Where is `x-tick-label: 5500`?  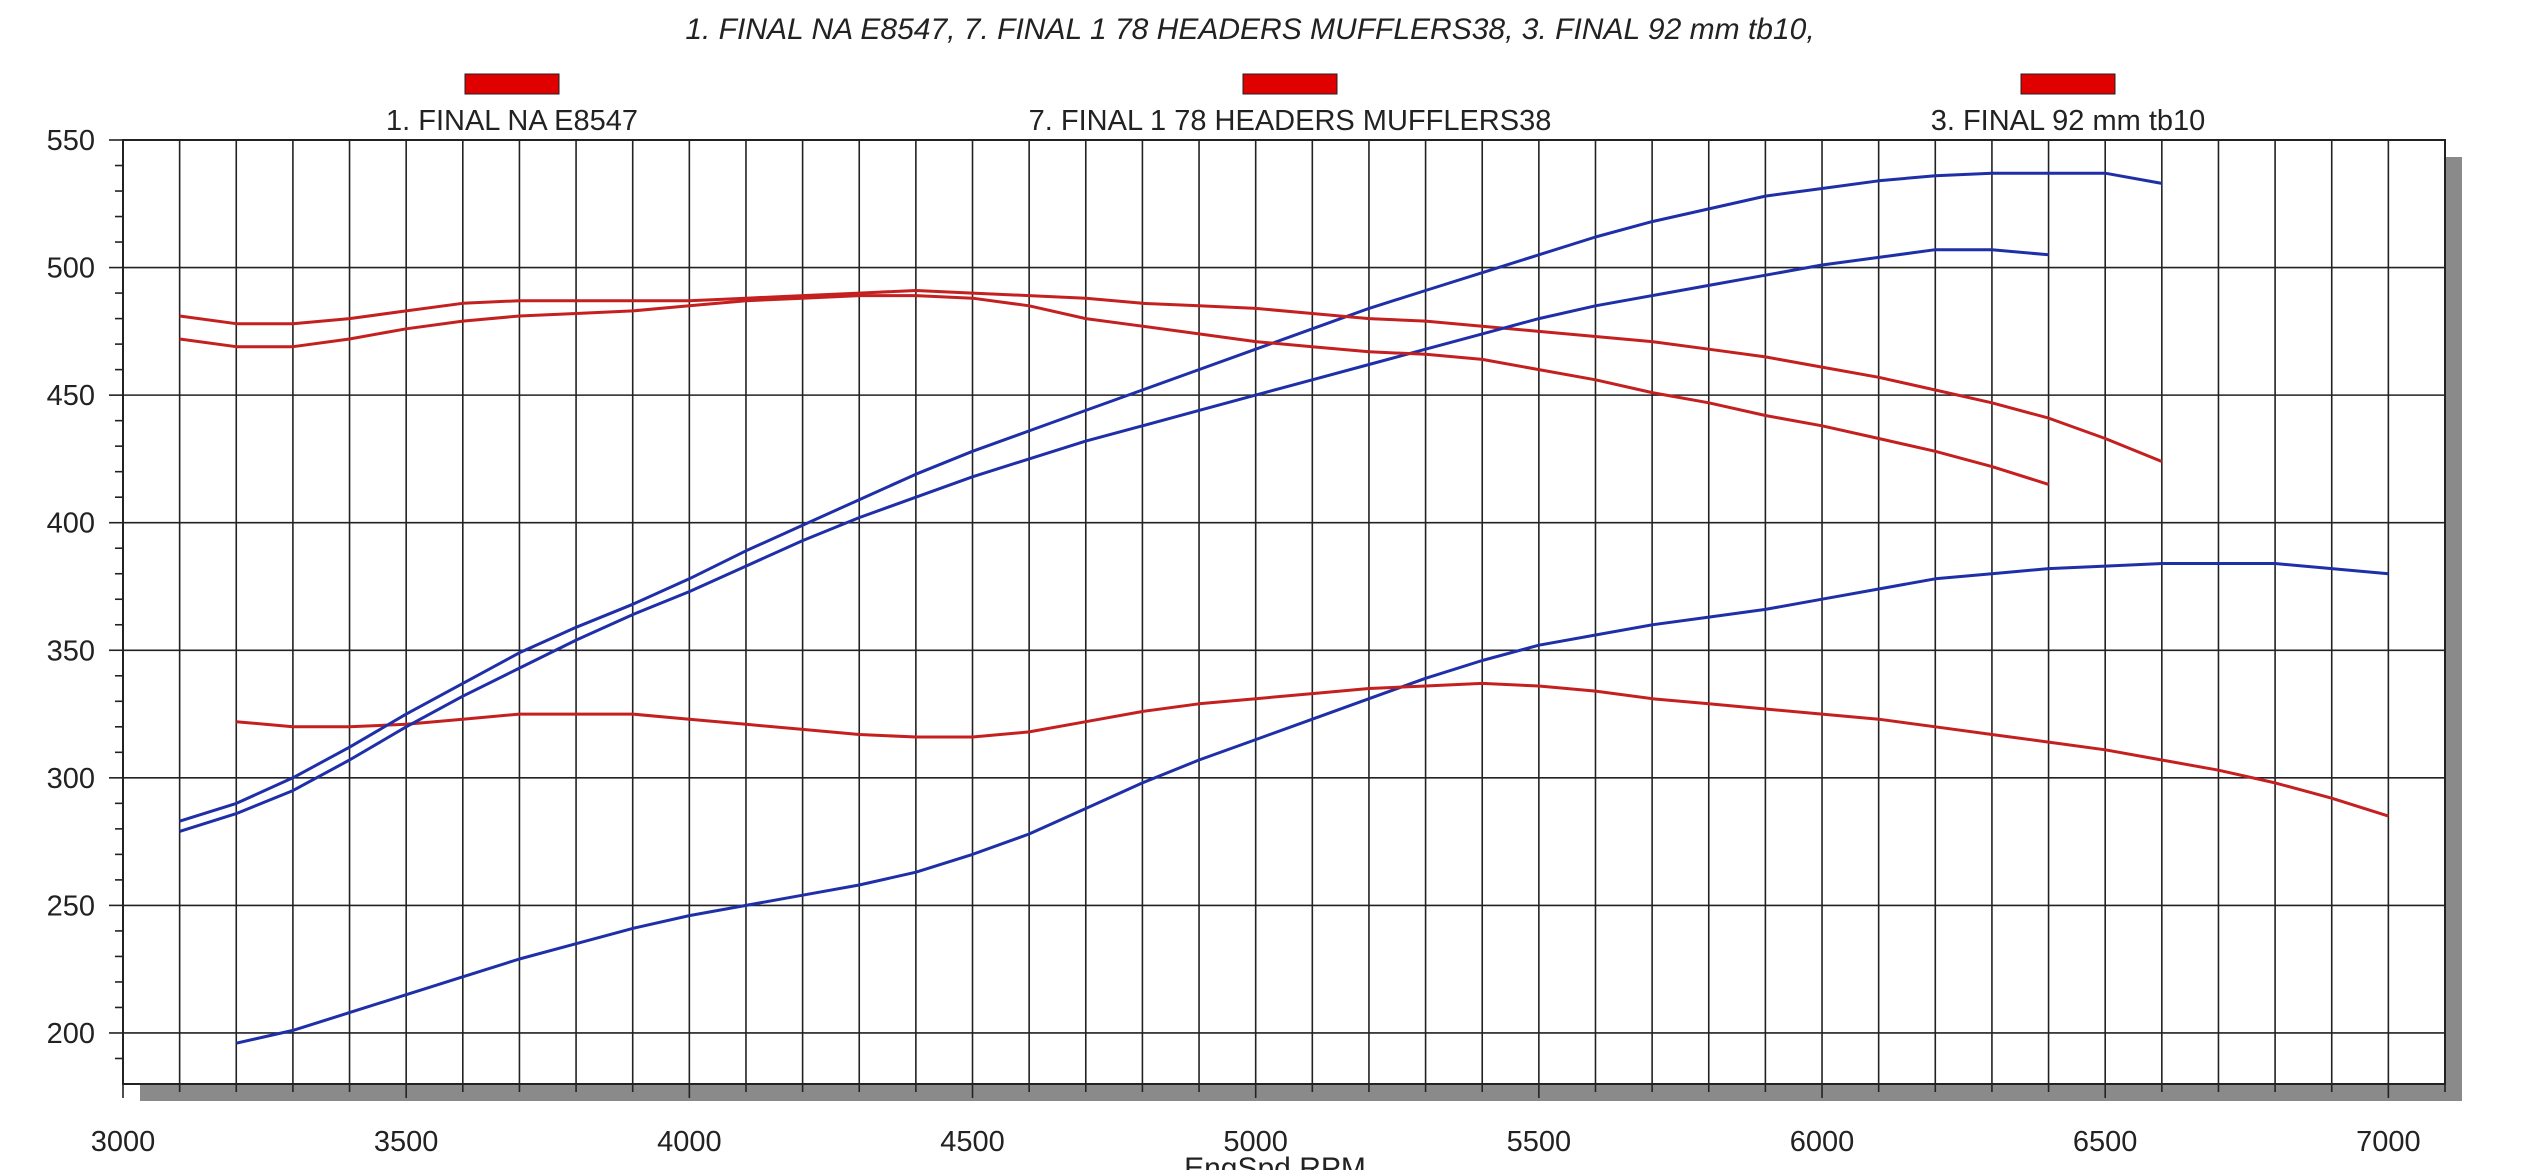
x-tick-label: 5500 is located at coordinates (1539, 1142).